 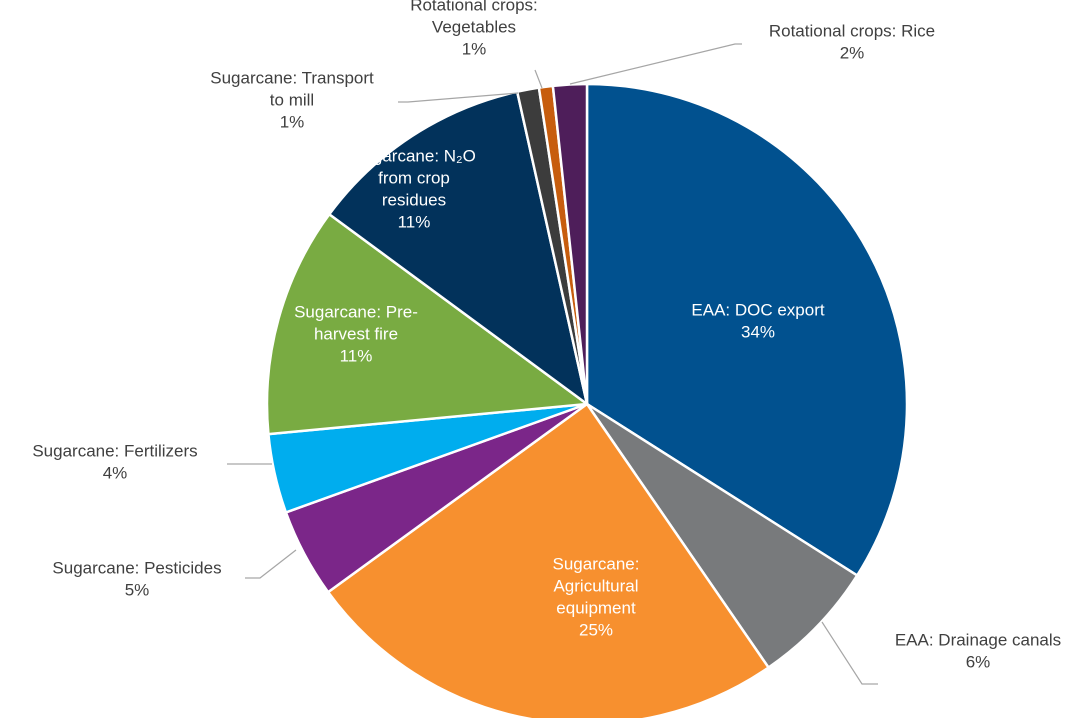 What do you see at coordinates (978, 639) in the screenshot?
I see `label-name-line: EAA: Drainage canals` at bounding box center [978, 639].